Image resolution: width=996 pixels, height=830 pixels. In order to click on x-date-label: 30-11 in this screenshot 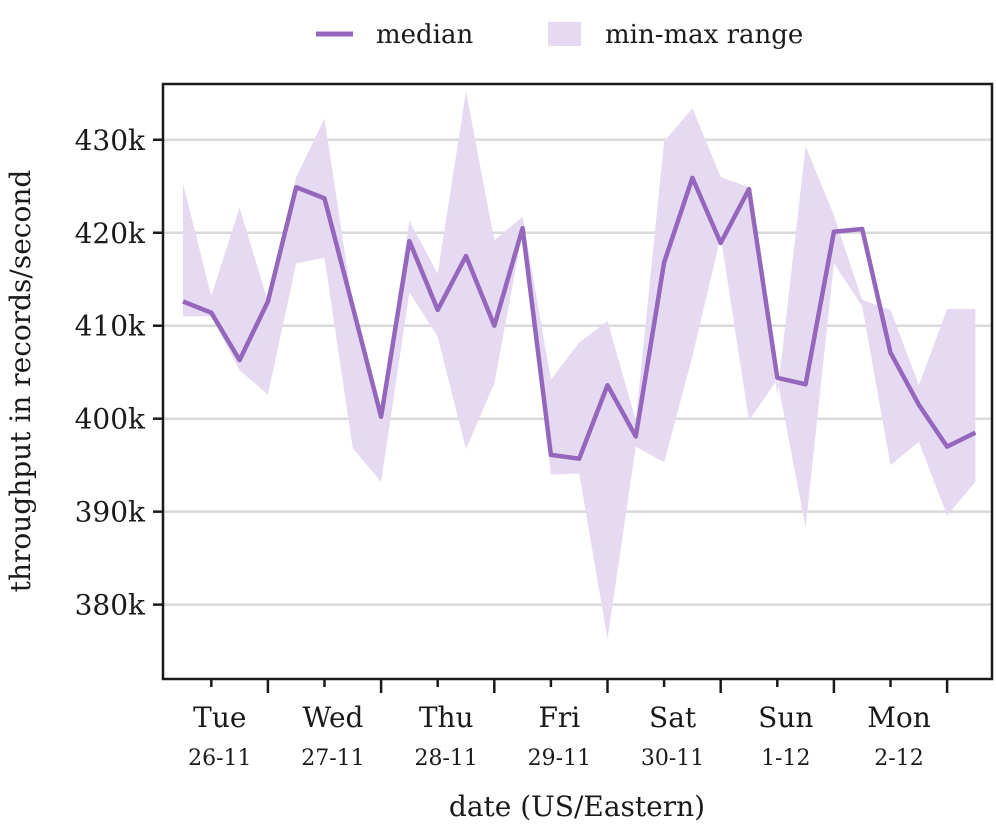, I will do `click(672, 758)`.